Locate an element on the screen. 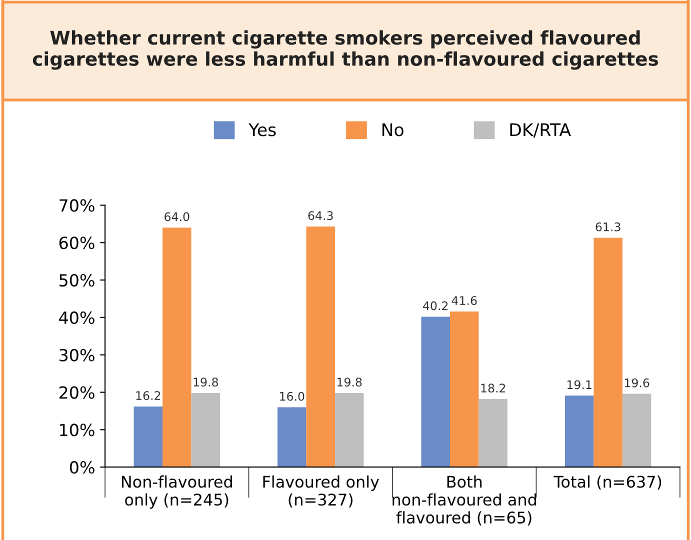 This screenshot has width=691, height=540. legend-label: Yes is located at coordinates (262, 129).